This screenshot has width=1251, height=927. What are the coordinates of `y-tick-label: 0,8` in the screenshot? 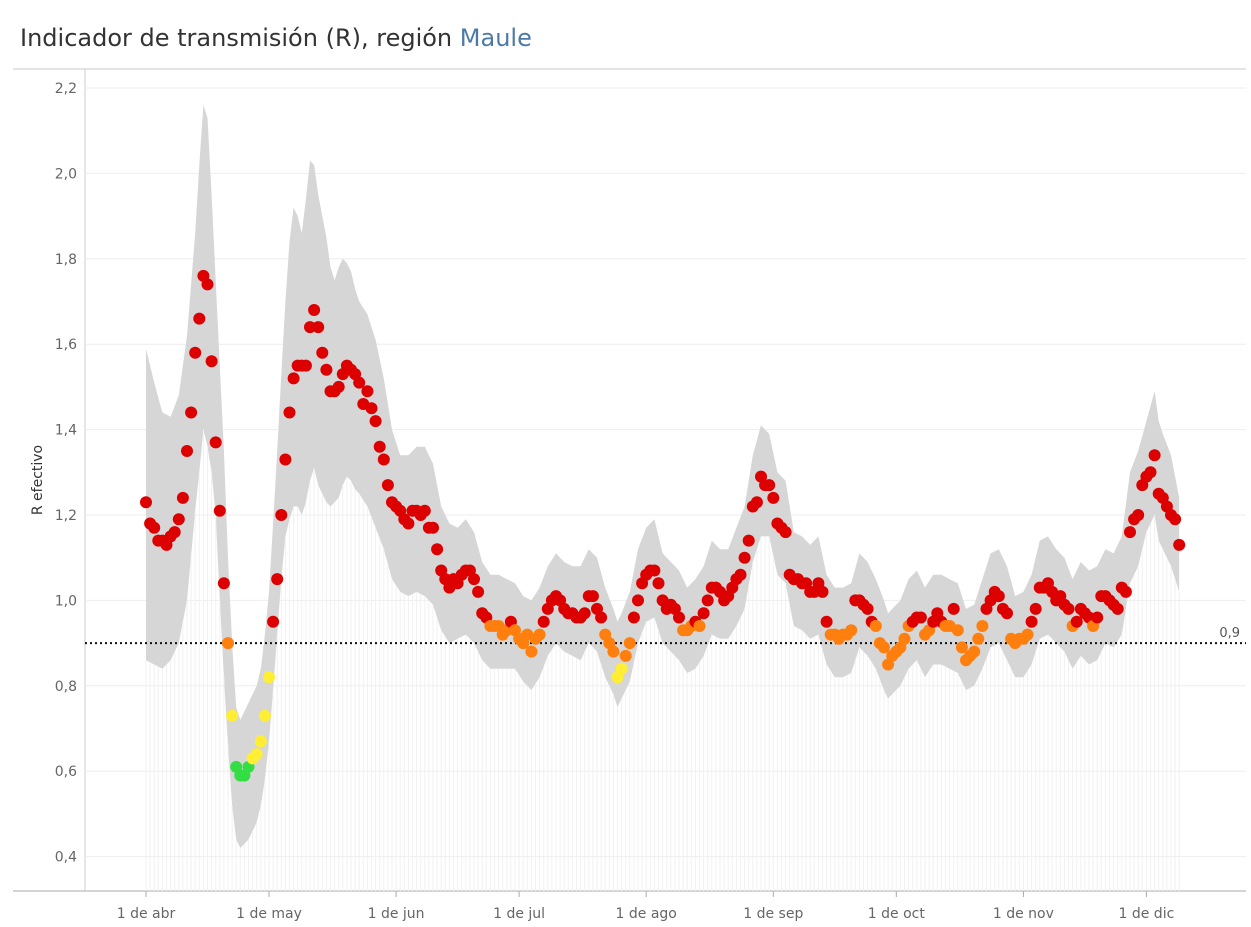 It's located at (66, 687).